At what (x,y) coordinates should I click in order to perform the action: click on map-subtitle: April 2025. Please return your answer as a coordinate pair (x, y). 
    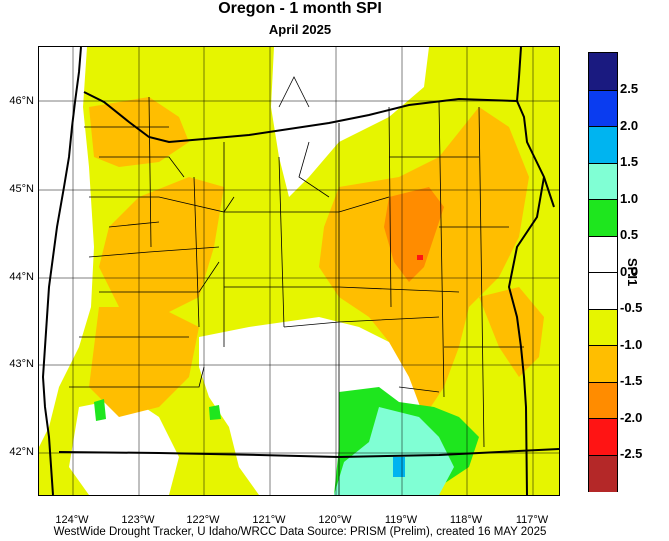
    Looking at the image, I should click on (300, 29).